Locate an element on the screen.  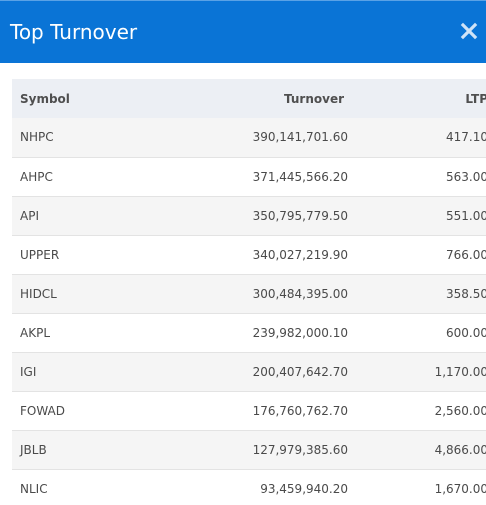
ltp-cell: 358.50 is located at coordinates (466, 293).